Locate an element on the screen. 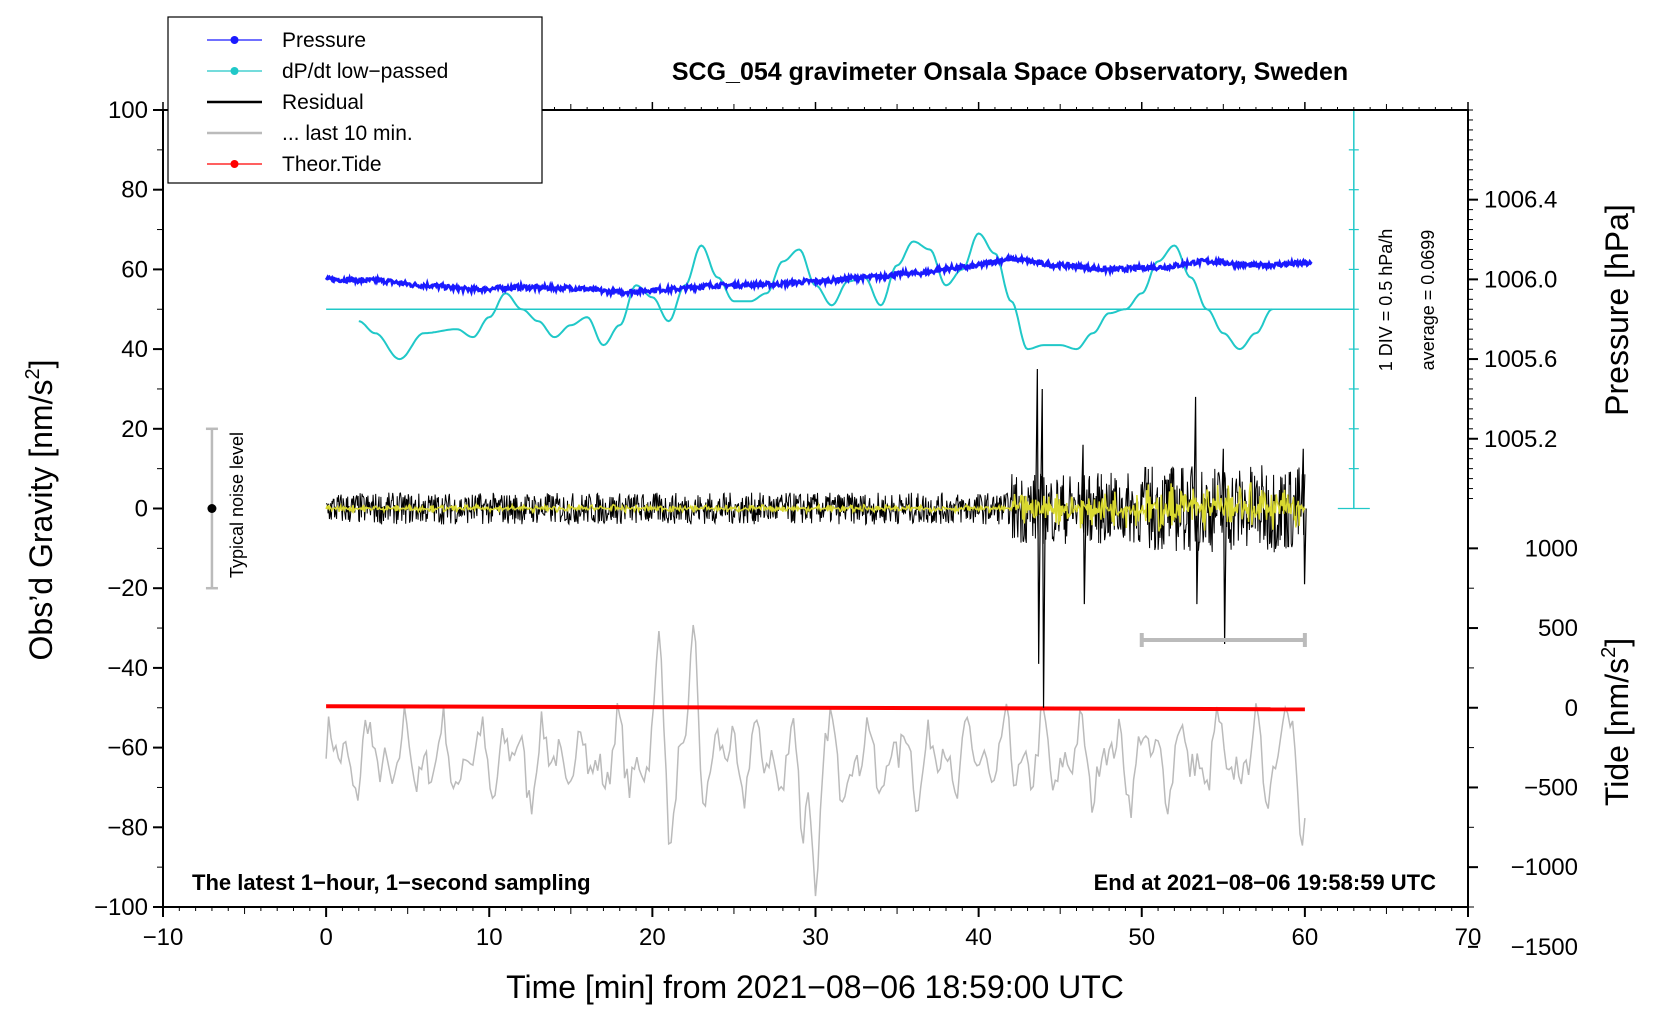 The image size is (1660, 1020). tide-tick-label: −1500 is located at coordinates (1544, 947).